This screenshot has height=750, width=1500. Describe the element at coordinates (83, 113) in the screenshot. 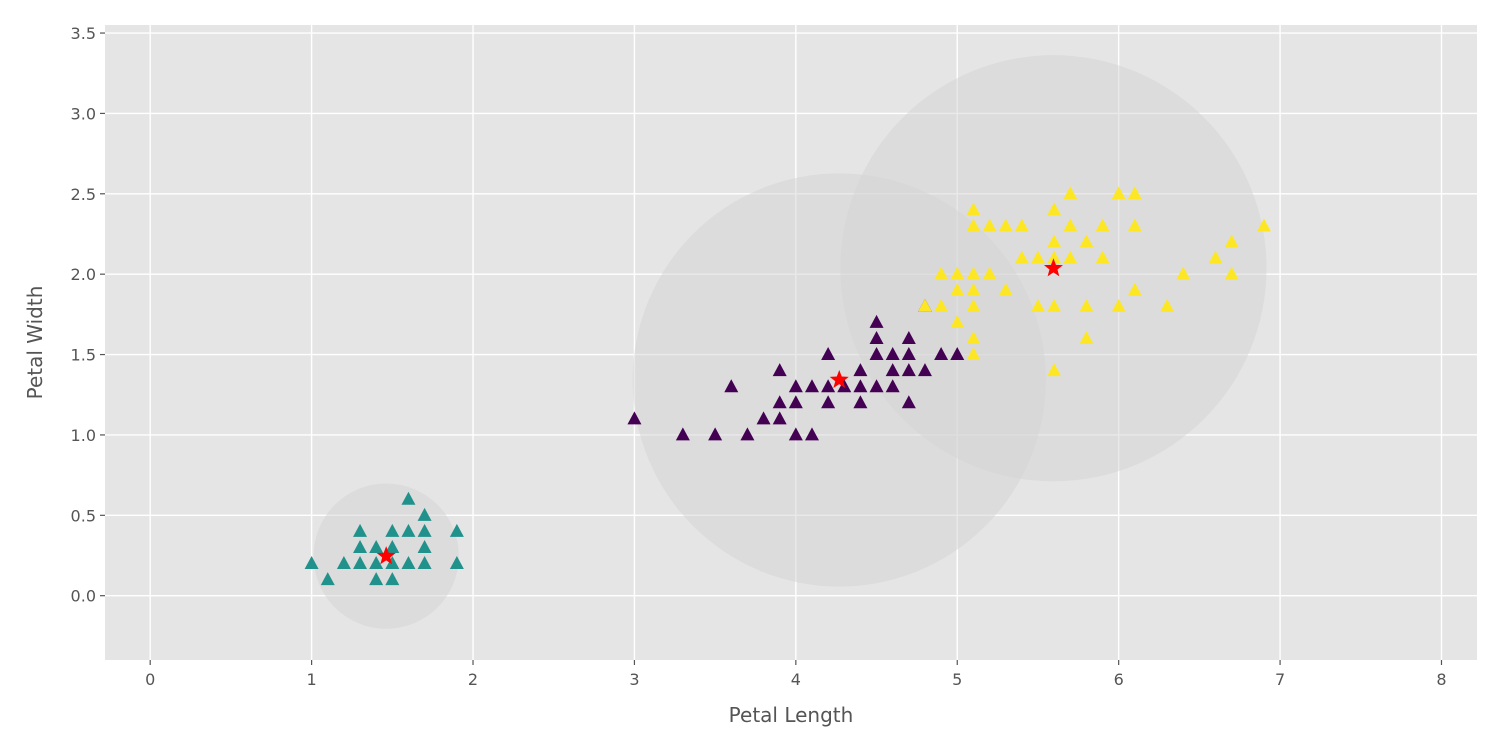

I see `y-tick-label: 3.0` at that location.